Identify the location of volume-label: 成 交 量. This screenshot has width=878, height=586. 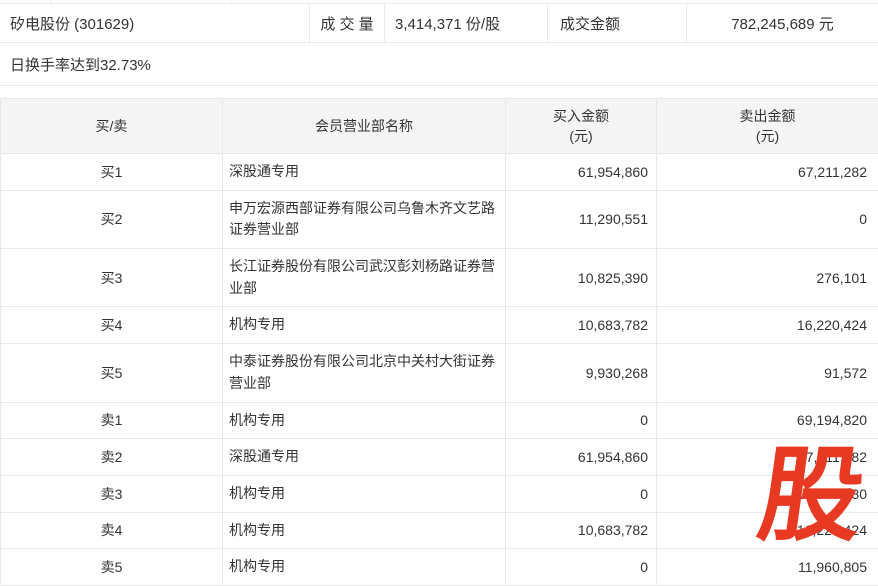
(347, 23).